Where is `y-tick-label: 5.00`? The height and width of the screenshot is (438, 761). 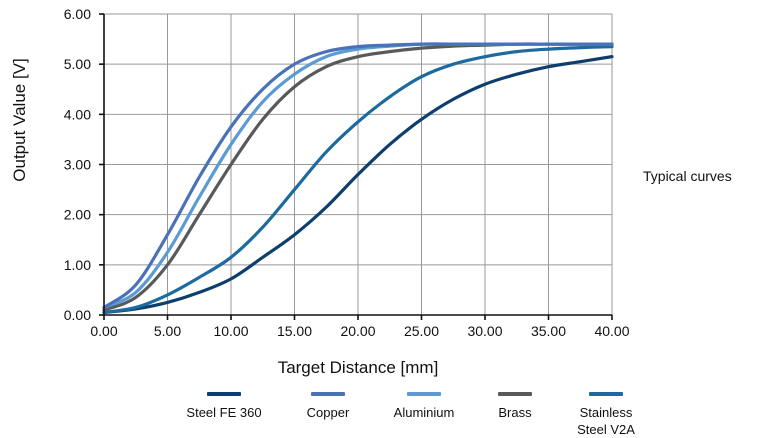 y-tick-label: 5.00 is located at coordinates (77, 64).